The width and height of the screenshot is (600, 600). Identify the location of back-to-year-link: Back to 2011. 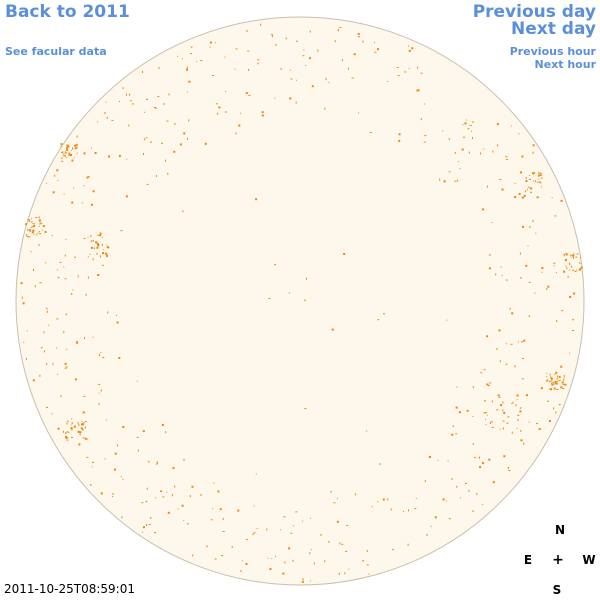
(67, 12).